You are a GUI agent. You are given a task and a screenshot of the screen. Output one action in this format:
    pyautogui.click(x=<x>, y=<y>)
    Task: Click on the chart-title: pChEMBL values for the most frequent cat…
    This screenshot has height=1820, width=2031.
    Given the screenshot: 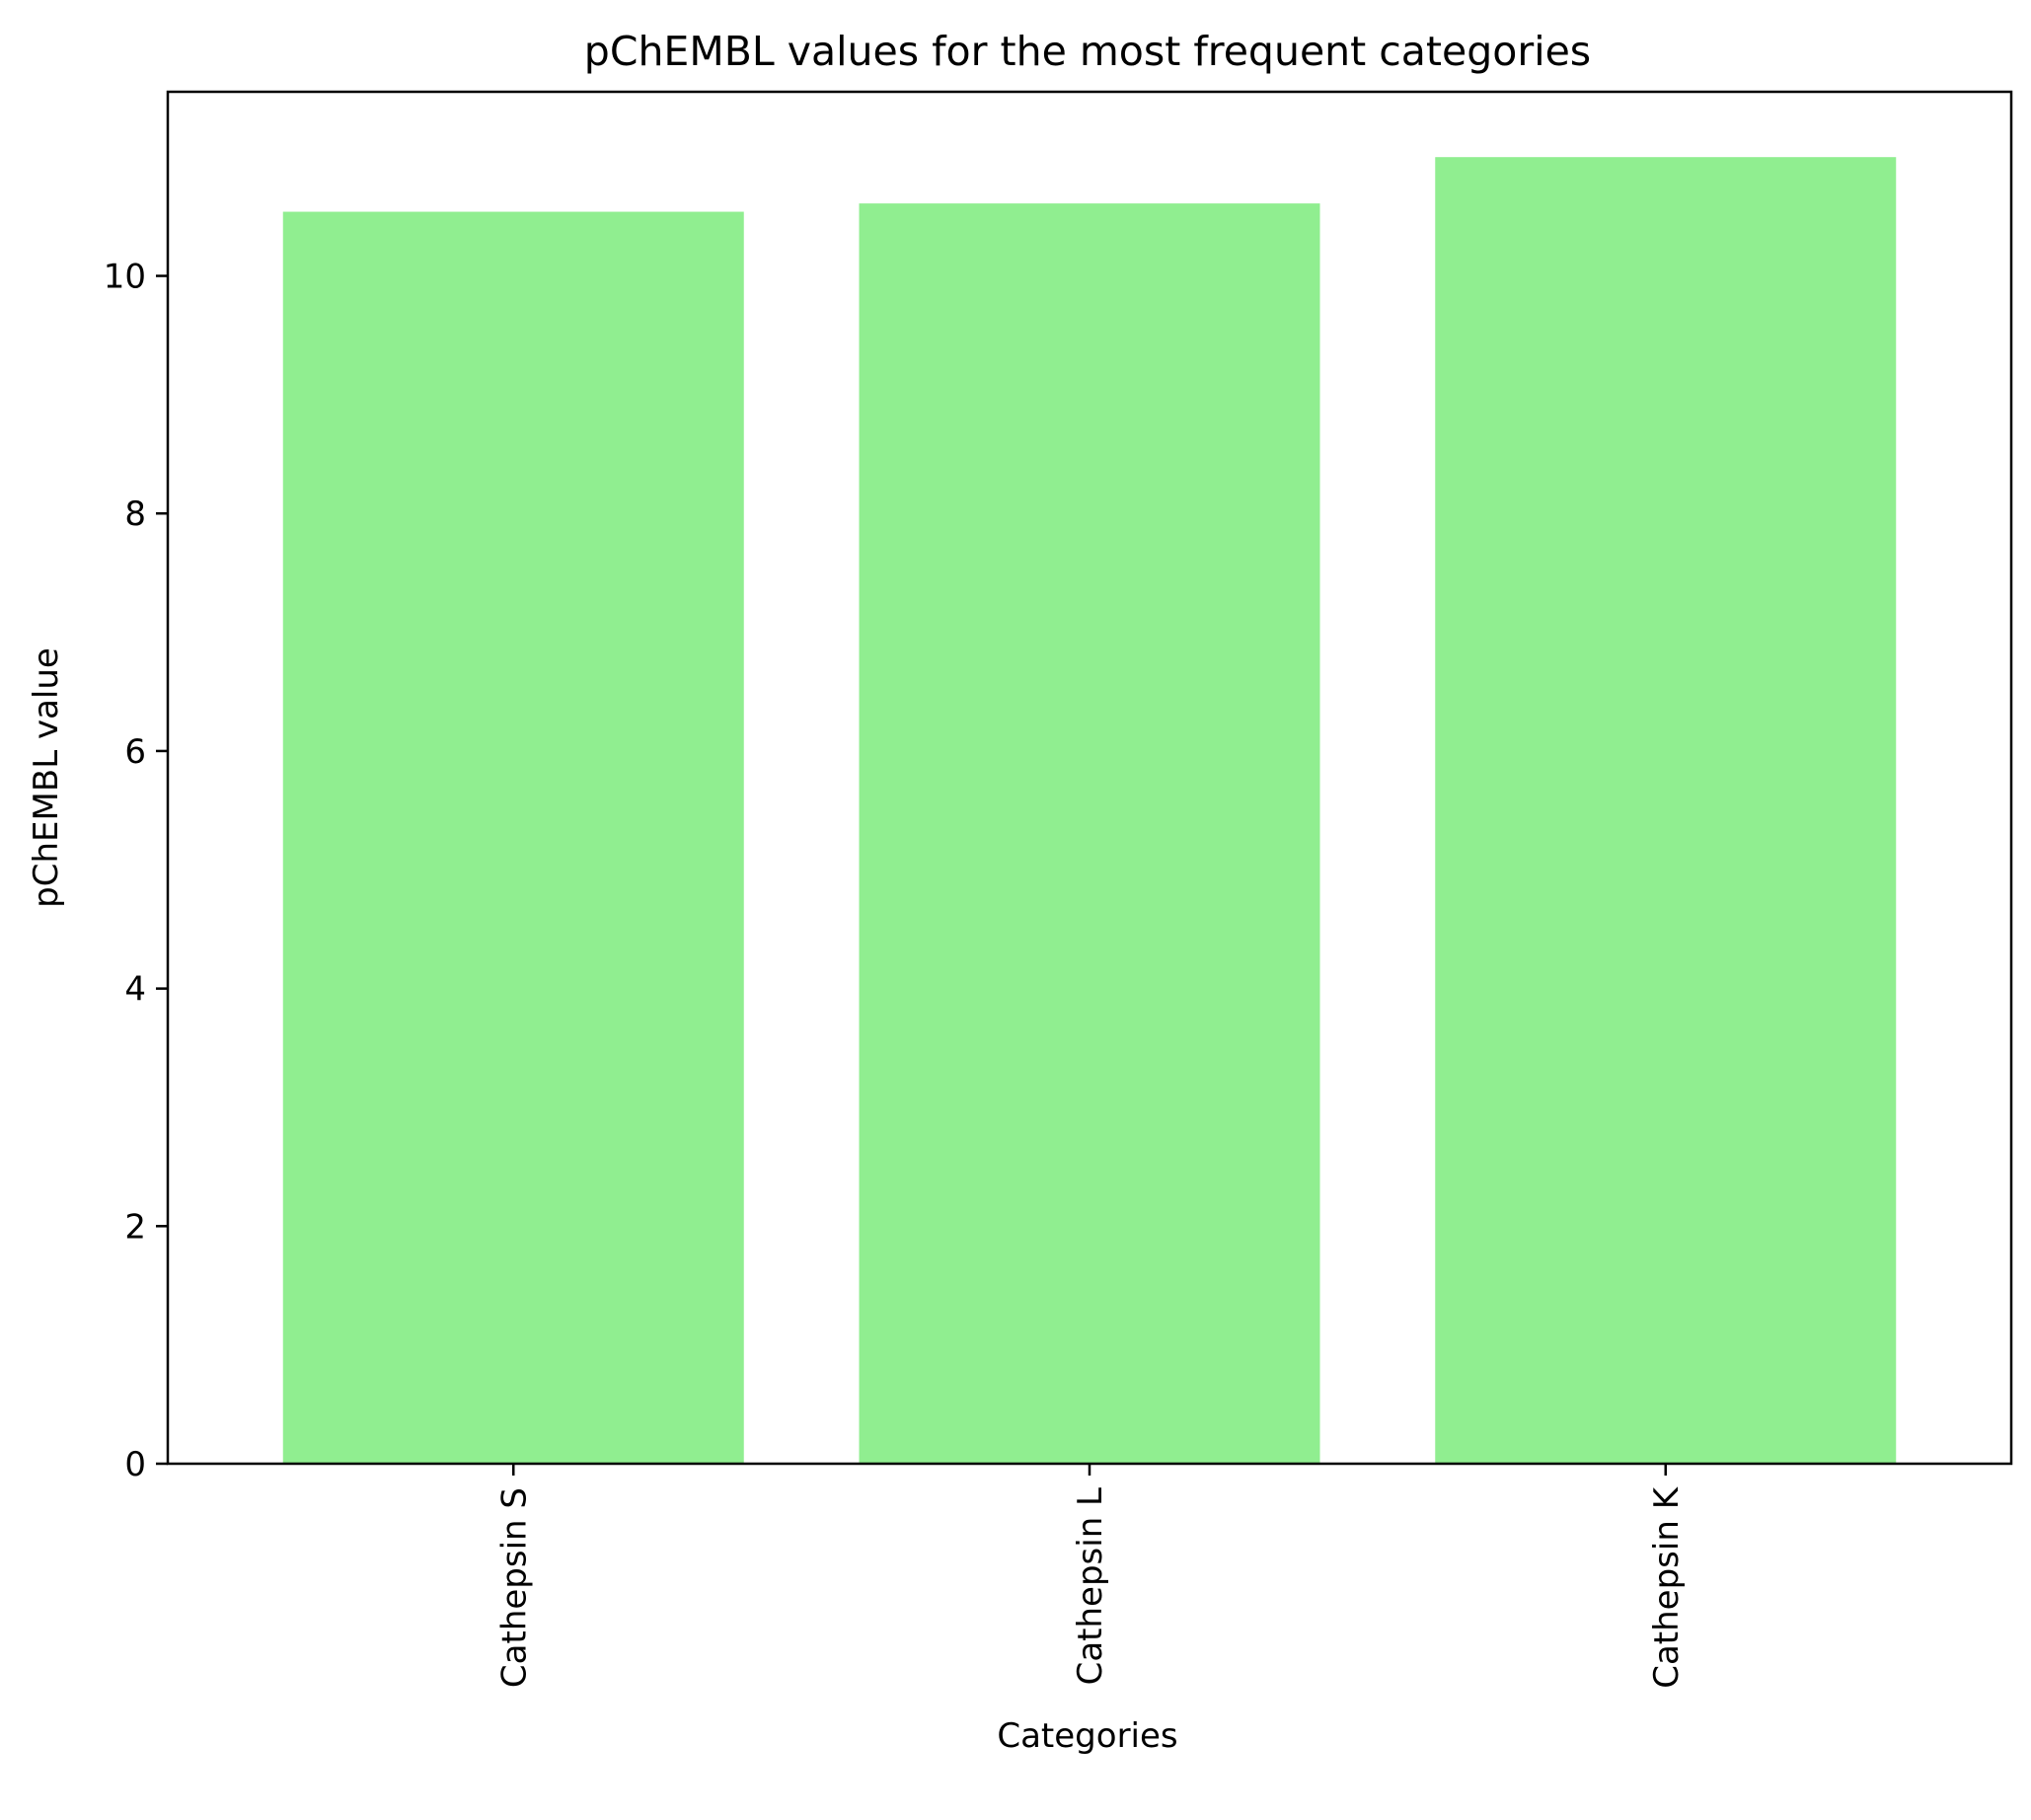 What is the action you would take?
    pyautogui.click(x=1087, y=51)
    